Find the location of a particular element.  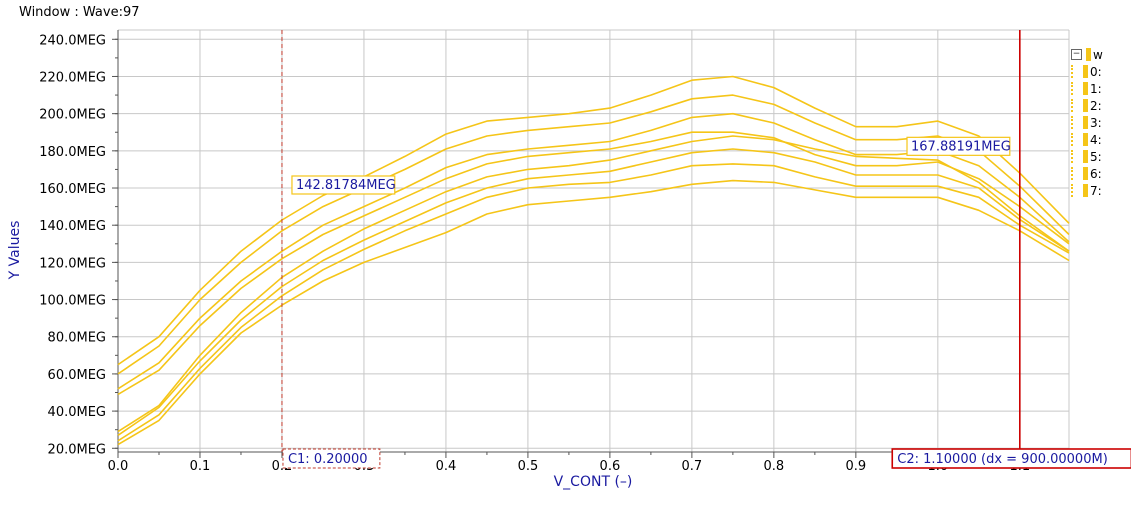

legend-item-0: 0: is located at coordinates (1100, 71).